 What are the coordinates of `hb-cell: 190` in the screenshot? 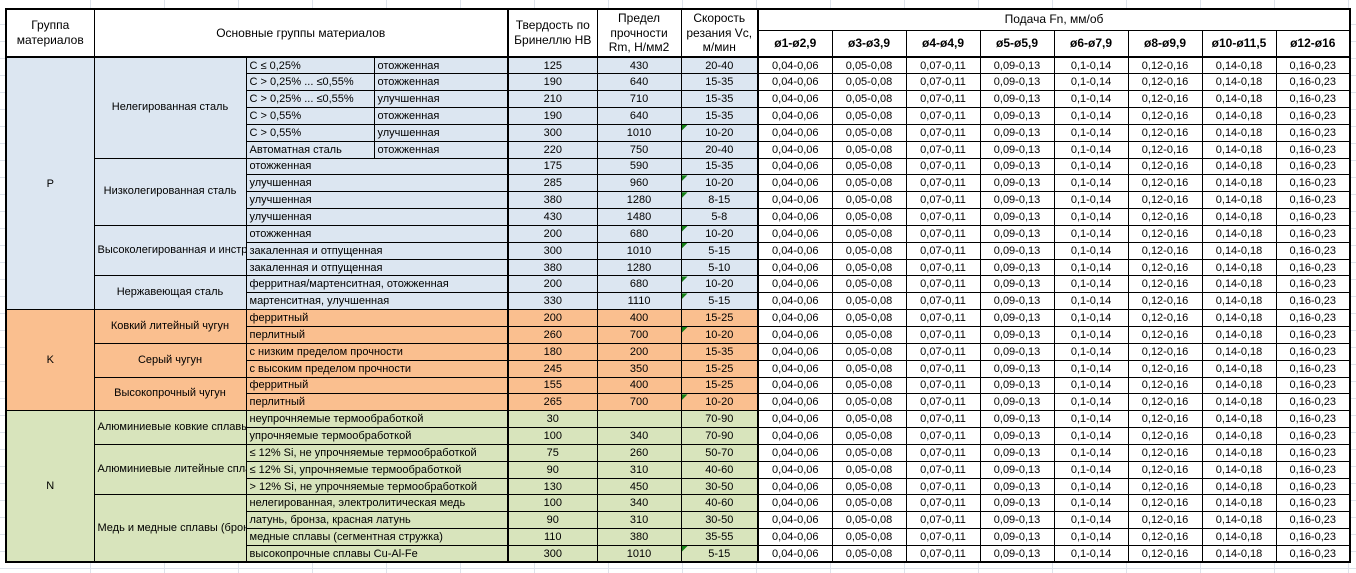 It's located at (552, 82).